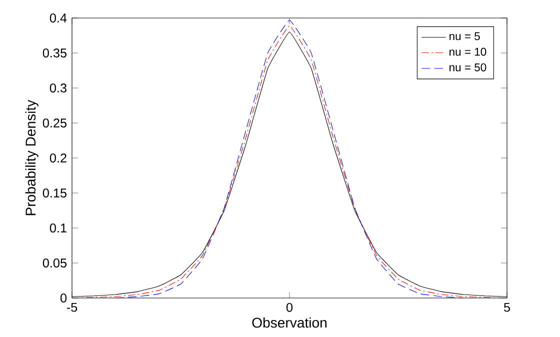 The height and width of the screenshot is (337, 560). Describe the element at coordinates (58, 228) in the screenshot. I see `y-tick-label: 0.1` at that location.